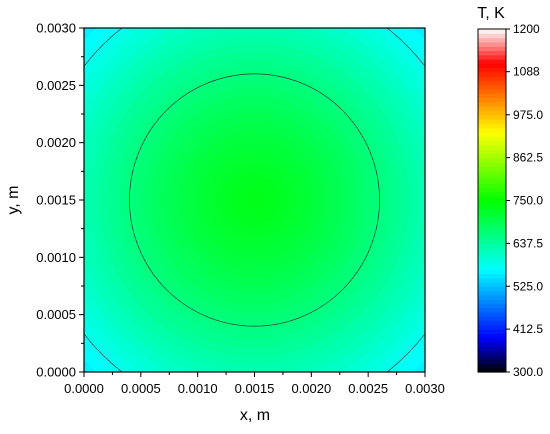 This screenshot has height=434, width=550. What do you see at coordinates (311, 388) in the screenshot?
I see `x-tick-label: 0.0020` at bounding box center [311, 388].